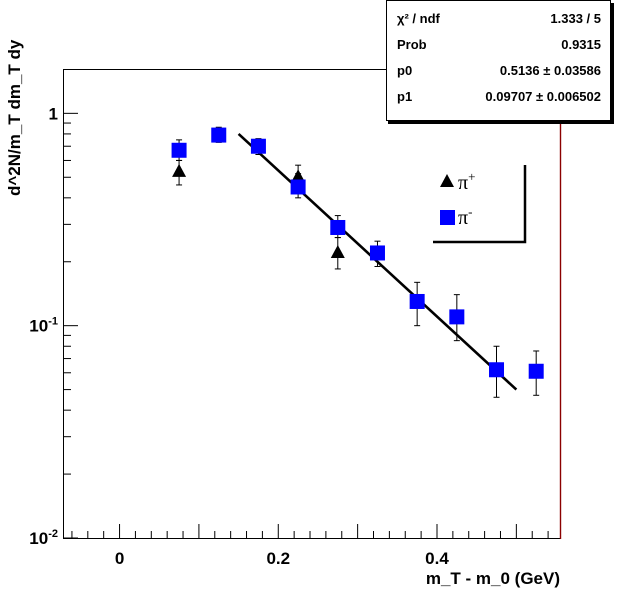 The image size is (623, 599). What do you see at coordinates (470, 211) in the screenshot?
I see `legend-label-sup: -` at bounding box center [470, 211].